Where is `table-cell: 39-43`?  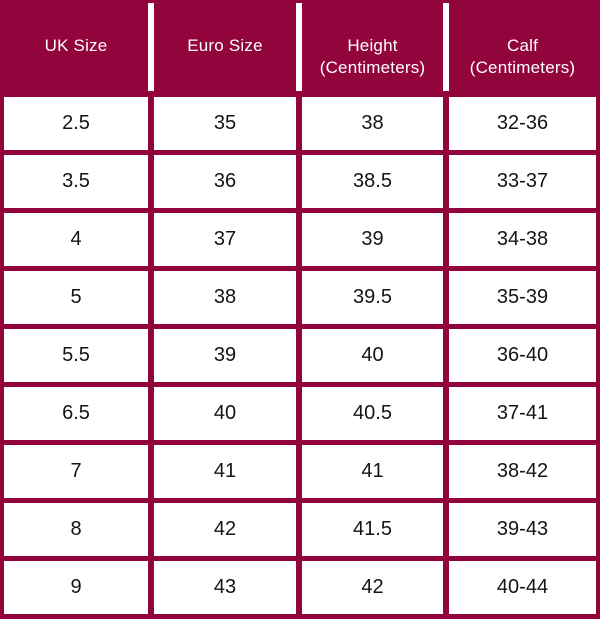 table-cell: 39-43 is located at coordinates (519, 529).